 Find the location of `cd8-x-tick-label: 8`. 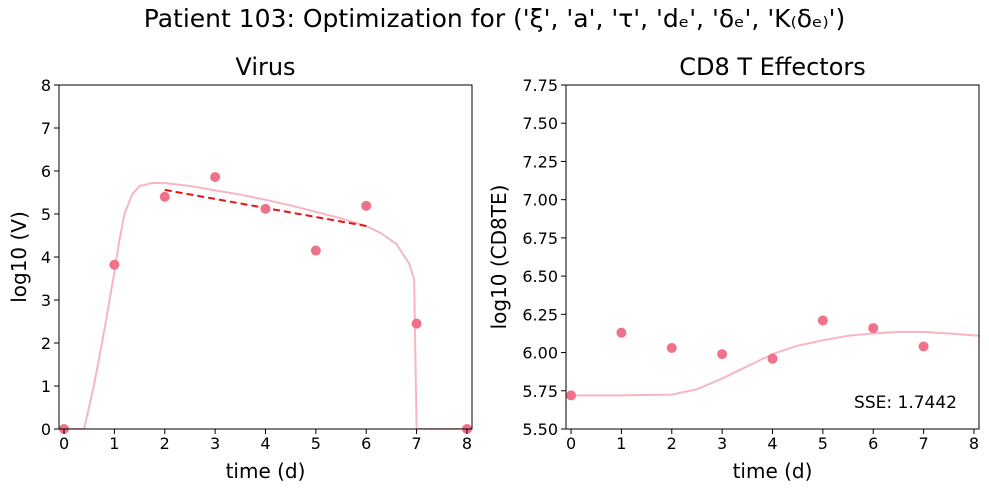

cd8-x-tick-label: 8 is located at coordinates (974, 443).